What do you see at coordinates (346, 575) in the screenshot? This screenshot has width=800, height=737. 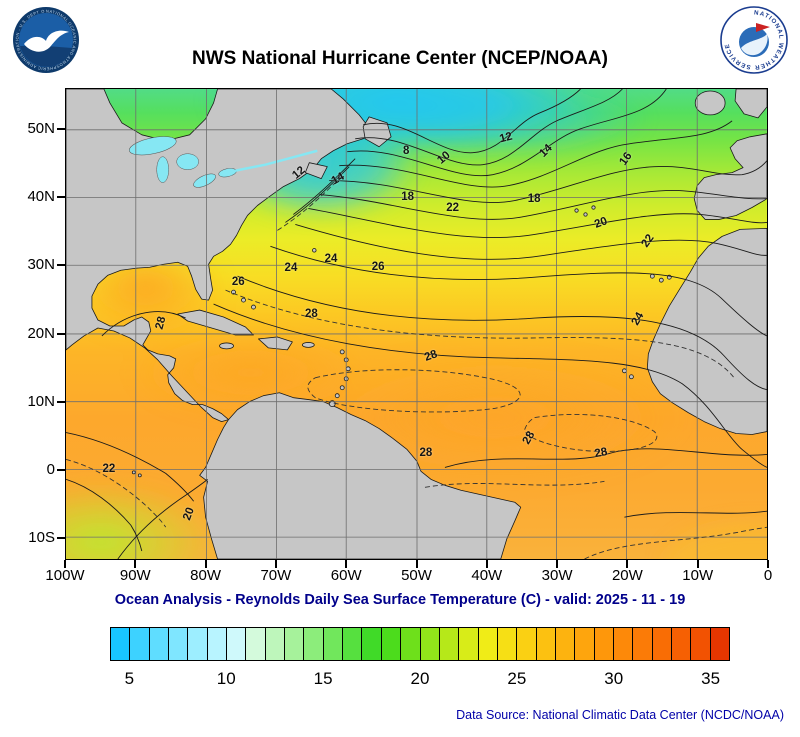 I see `x-axis-tick-label: 60W` at bounding box center [346, 575].